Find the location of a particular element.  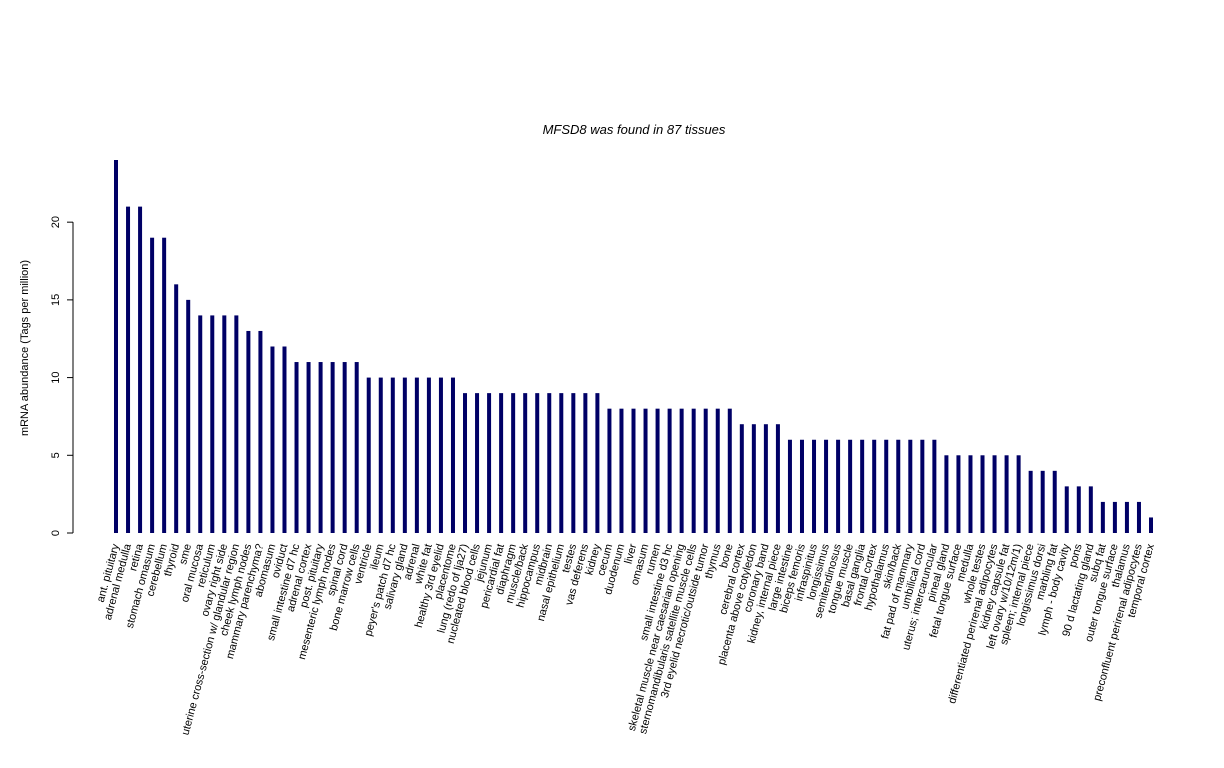

x-tick-label: sme is located at coordinates (185, 554).